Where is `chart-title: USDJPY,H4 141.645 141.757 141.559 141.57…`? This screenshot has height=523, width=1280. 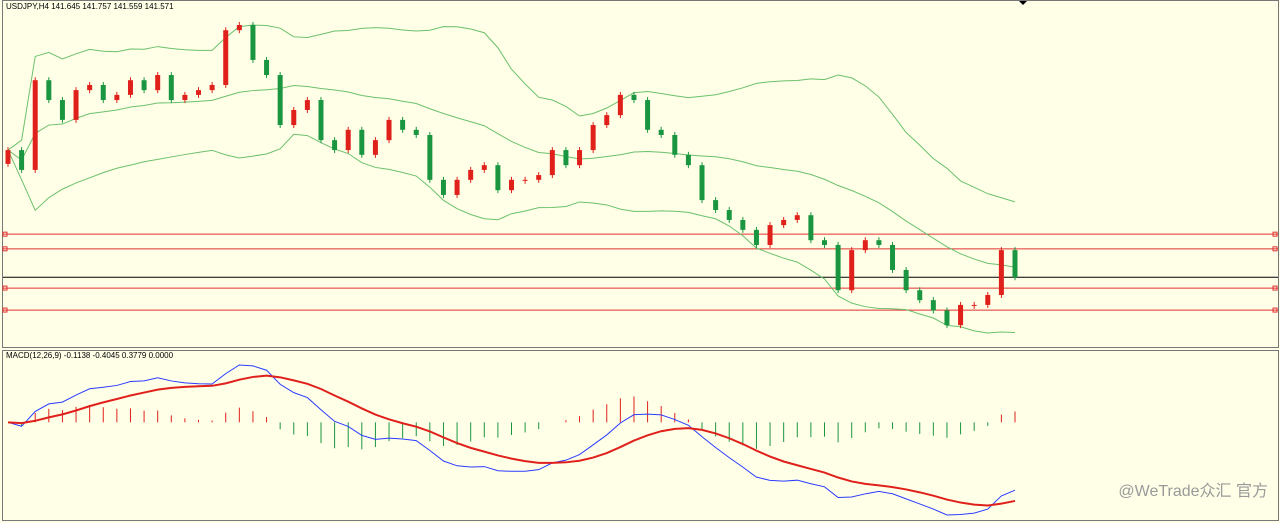
chart-title: USDJPY,H4 141.645 141.757 141.559 141.57… is located at coordinates (90, 6).